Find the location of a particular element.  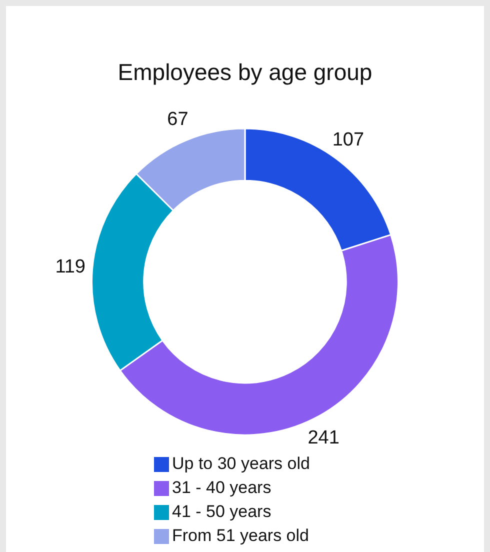

legend-label: 31 - 40 years is located at coordinates (222, 488).